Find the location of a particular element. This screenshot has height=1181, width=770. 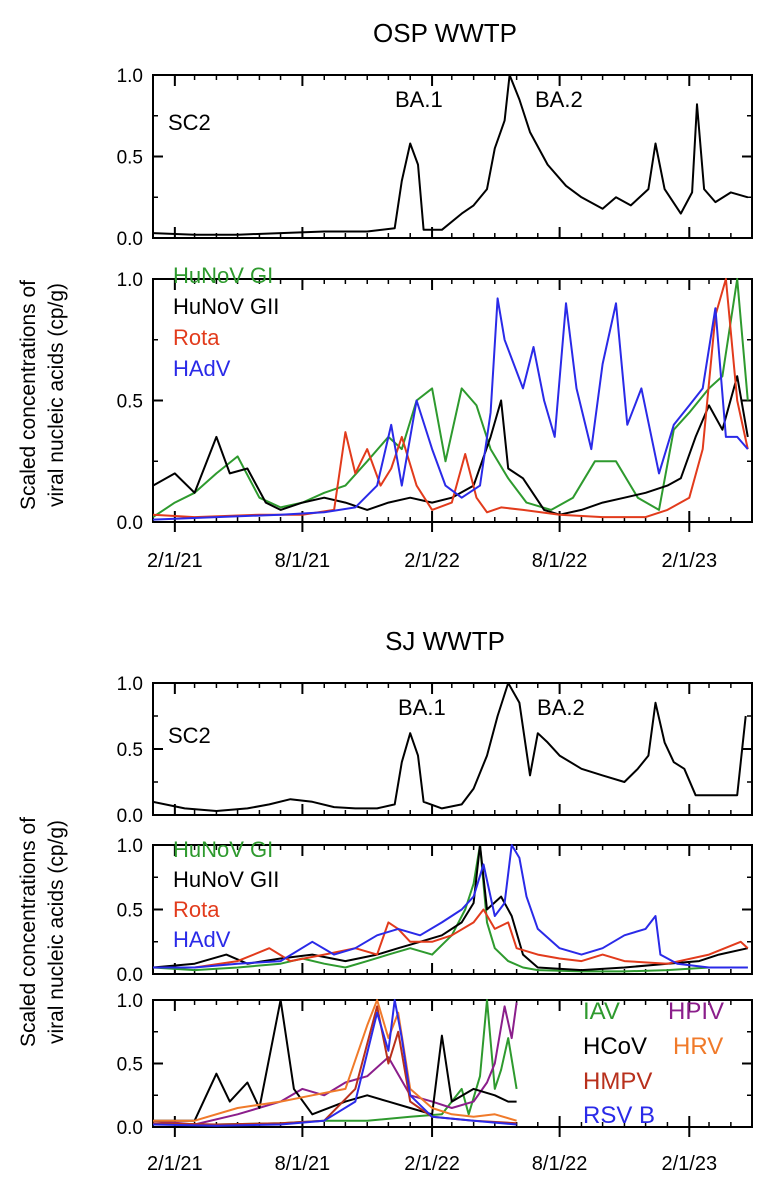

series-line-rsv-b is located at coordinates (335, 1063).